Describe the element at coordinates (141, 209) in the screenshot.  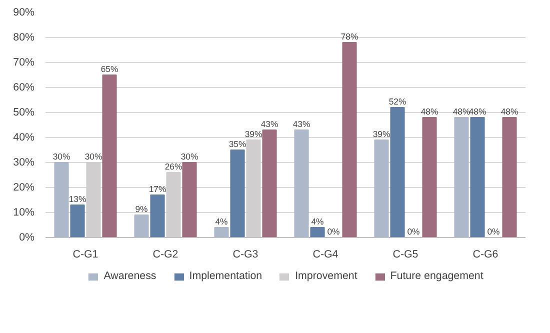
I see `data-label: 9%` at that location.